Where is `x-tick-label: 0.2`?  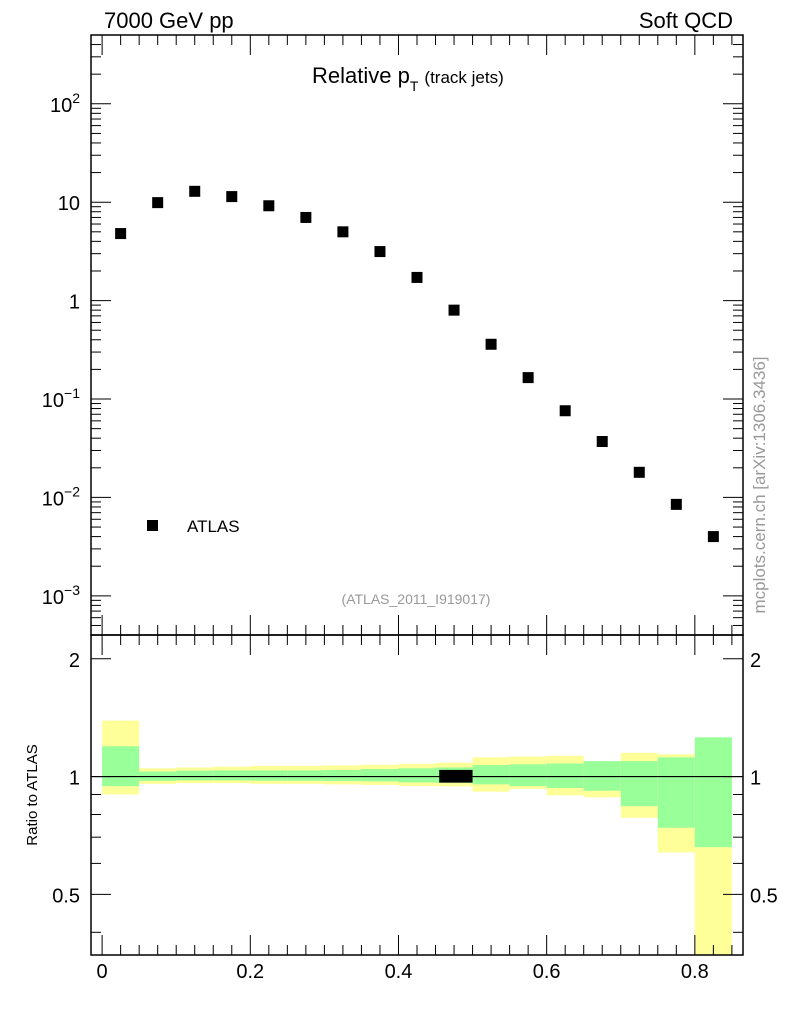
x-tick-label: 0.2 is located at coordinates (250, 972).